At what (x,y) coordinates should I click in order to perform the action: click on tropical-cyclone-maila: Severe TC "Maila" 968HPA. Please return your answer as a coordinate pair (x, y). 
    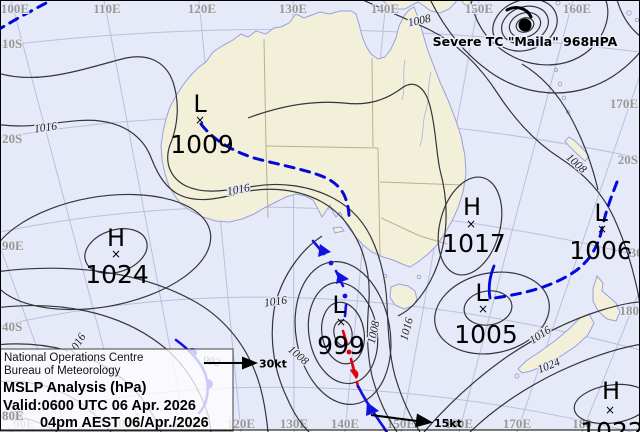
    Looking at the image, I should click on (525, 28).